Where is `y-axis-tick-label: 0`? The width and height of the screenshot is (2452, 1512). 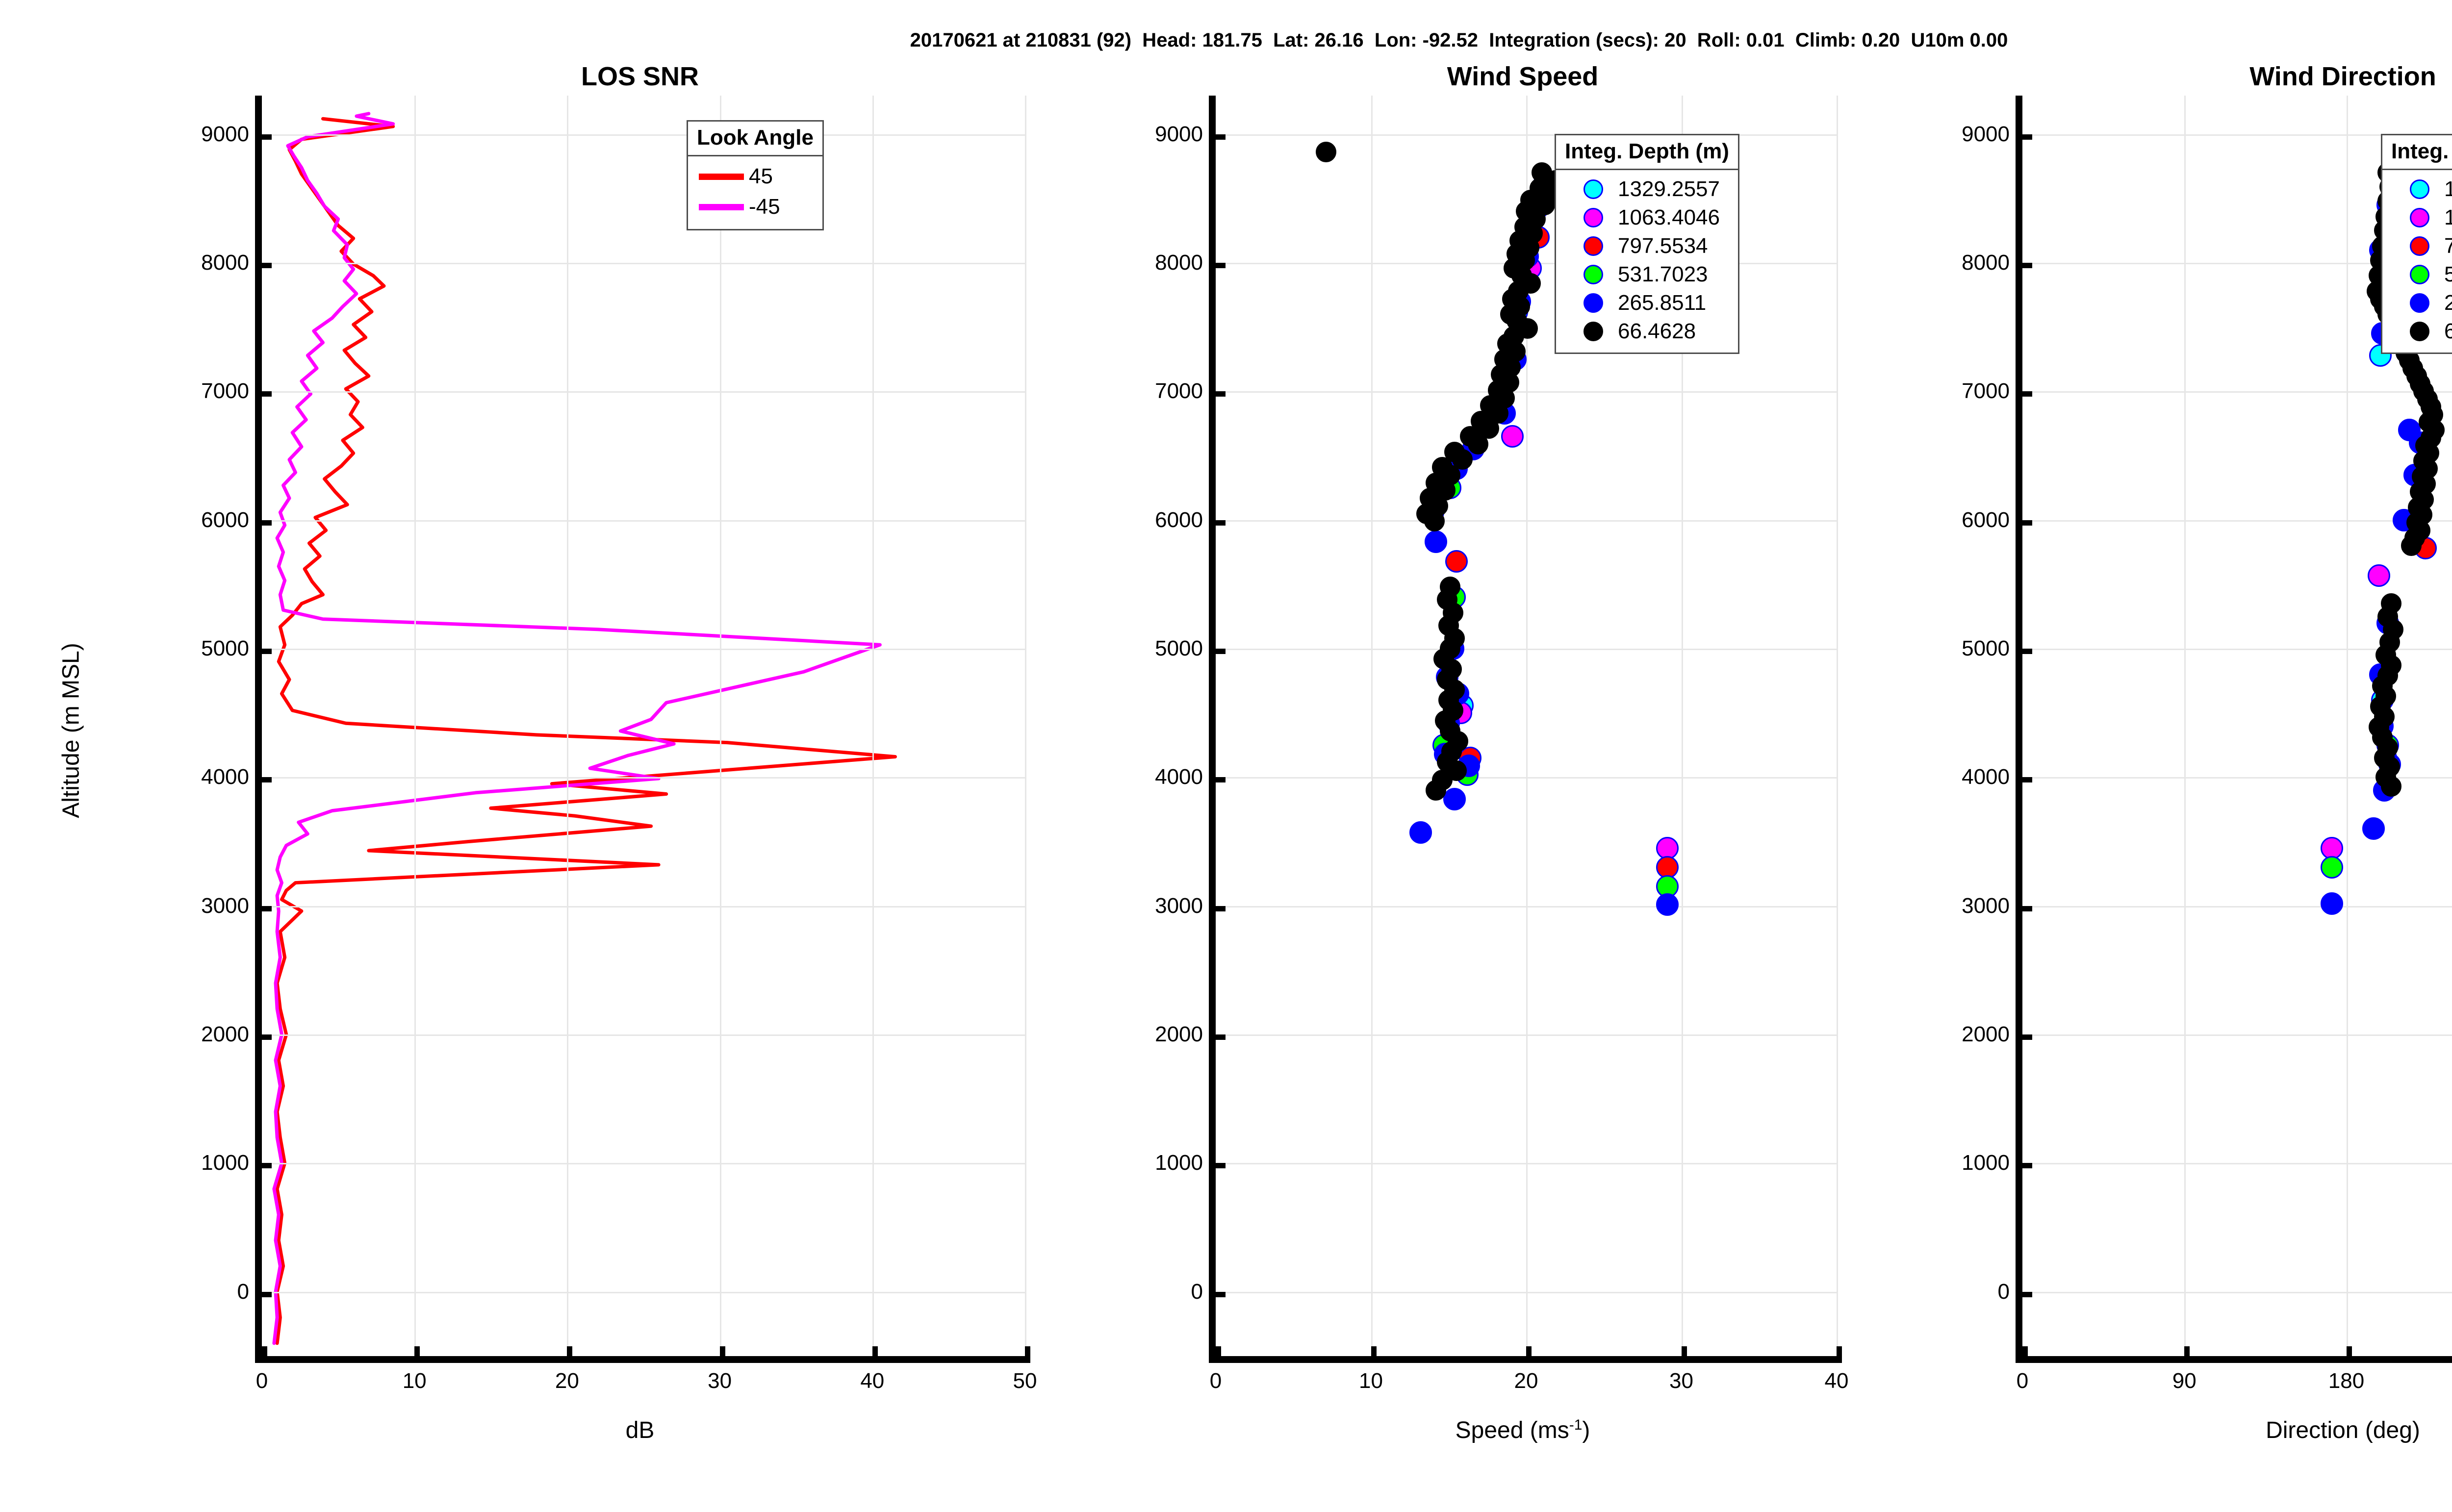
y-axis-tick-label: 0 is located at coordinates (243, 1291).